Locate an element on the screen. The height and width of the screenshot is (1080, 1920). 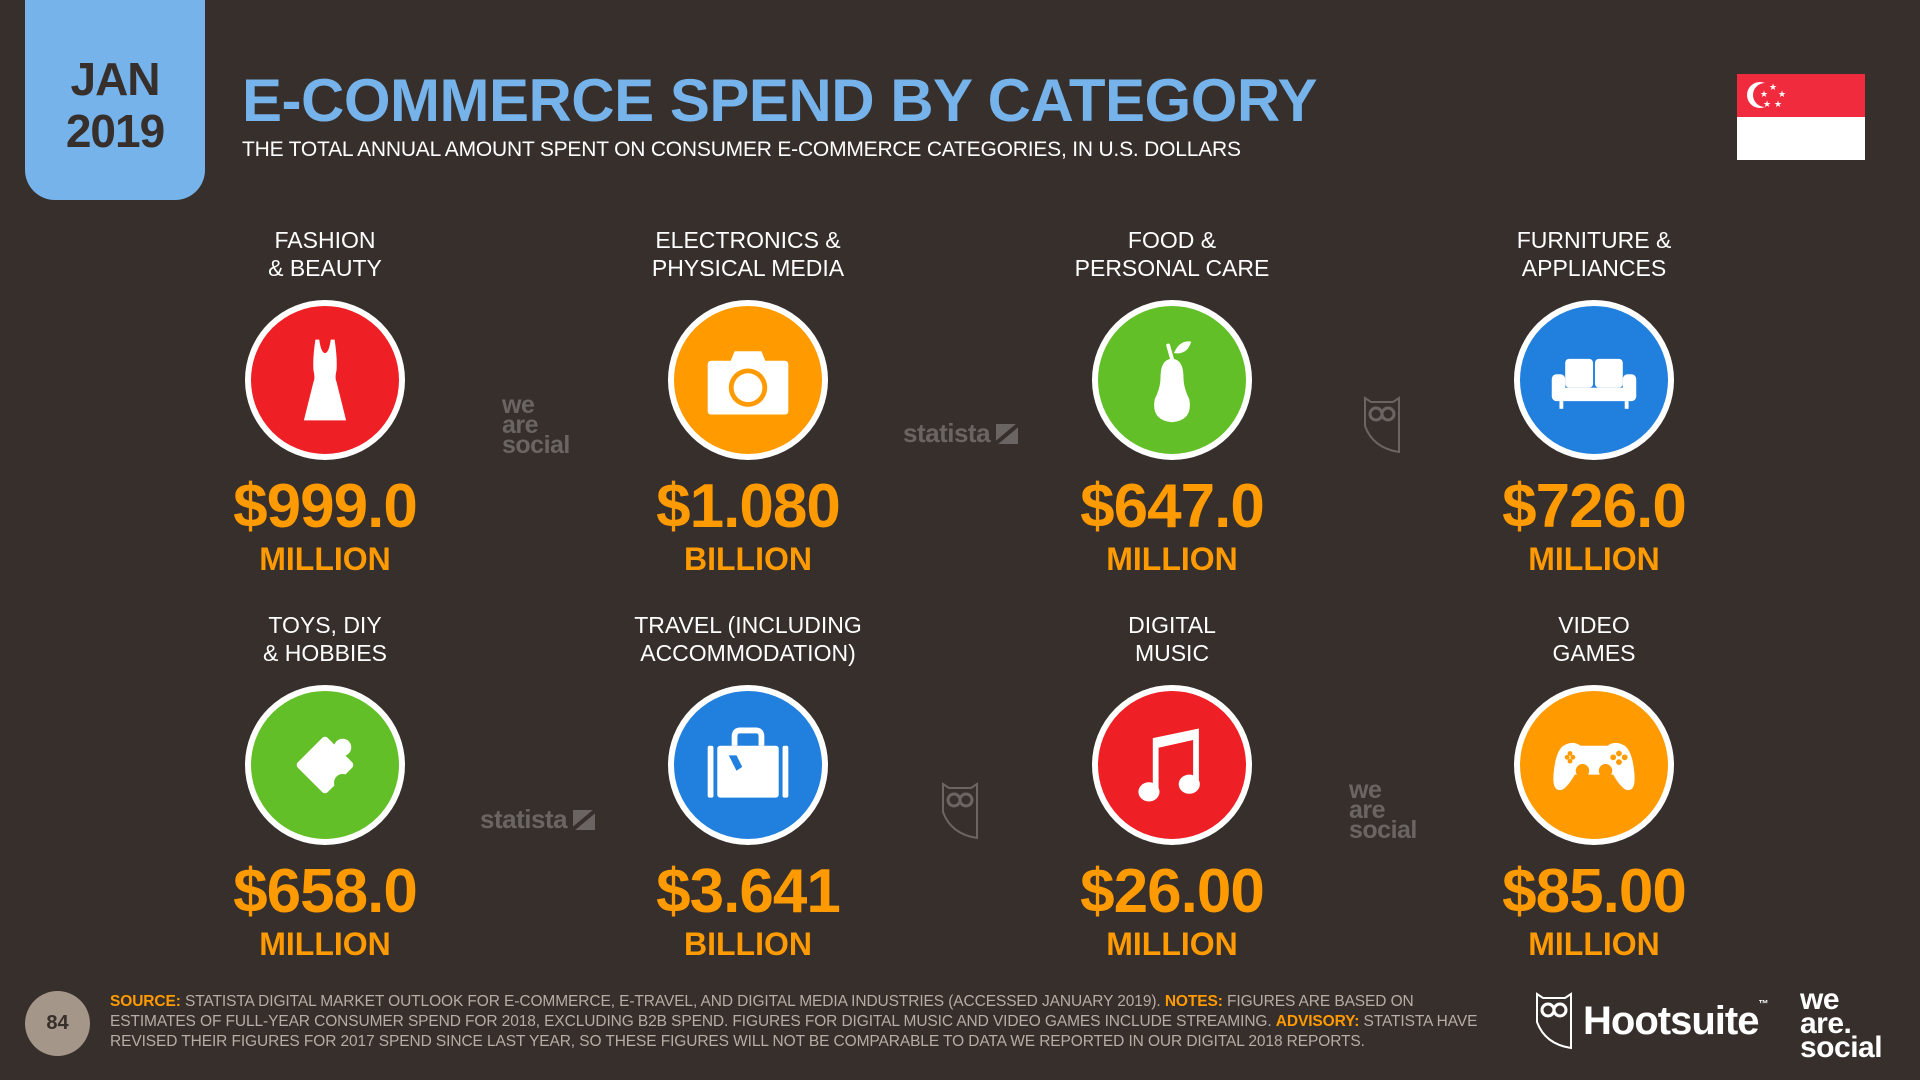
category-value: $1.080 is located at coordinates (748, 506).